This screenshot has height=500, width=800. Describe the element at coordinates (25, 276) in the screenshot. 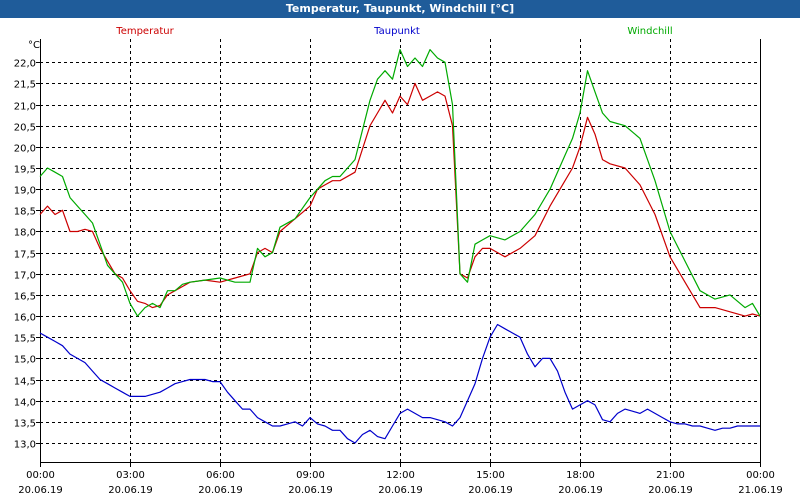

I see `y-tick-label: 17,0` at that location.